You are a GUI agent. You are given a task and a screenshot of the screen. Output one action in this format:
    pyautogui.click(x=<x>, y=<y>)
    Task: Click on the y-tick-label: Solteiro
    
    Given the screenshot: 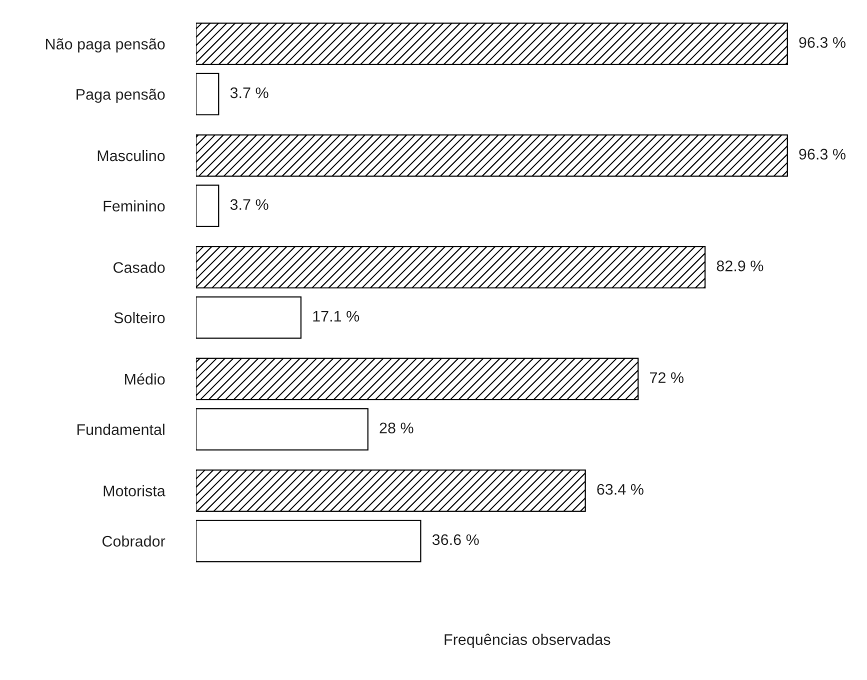 What is the action you would take?
    pyautogui.click(x=139, y=318)
    